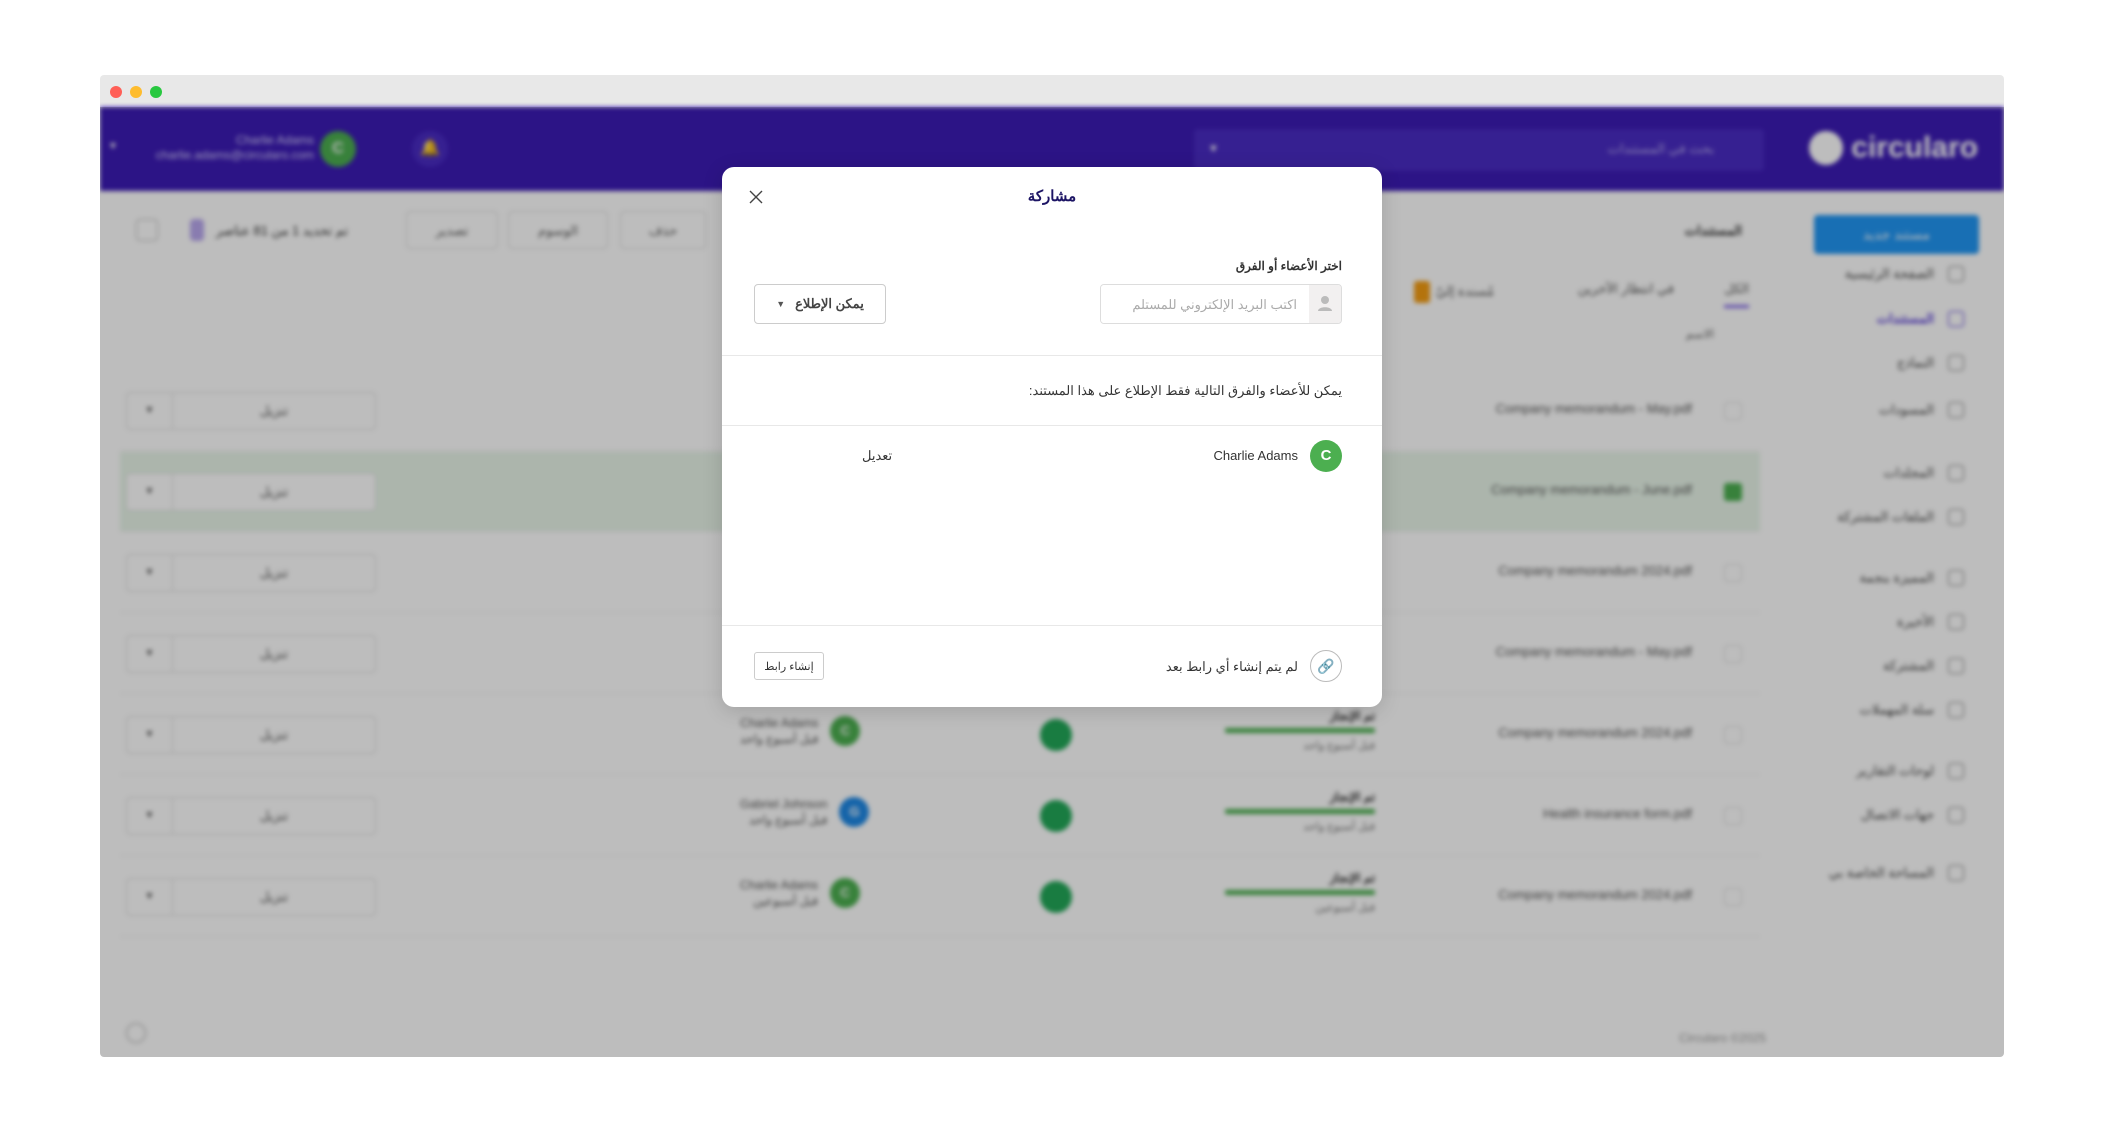 The height and width of the screenshot is (1133, 2104). I want to click on minimize-window-button, so click(136, 92).